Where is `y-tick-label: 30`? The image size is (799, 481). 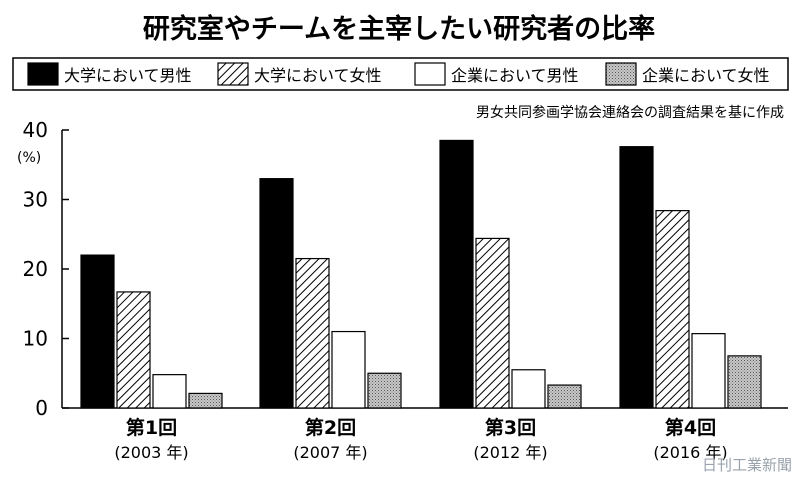 y-tick-label: 30 is located at coordinates (35, 200).